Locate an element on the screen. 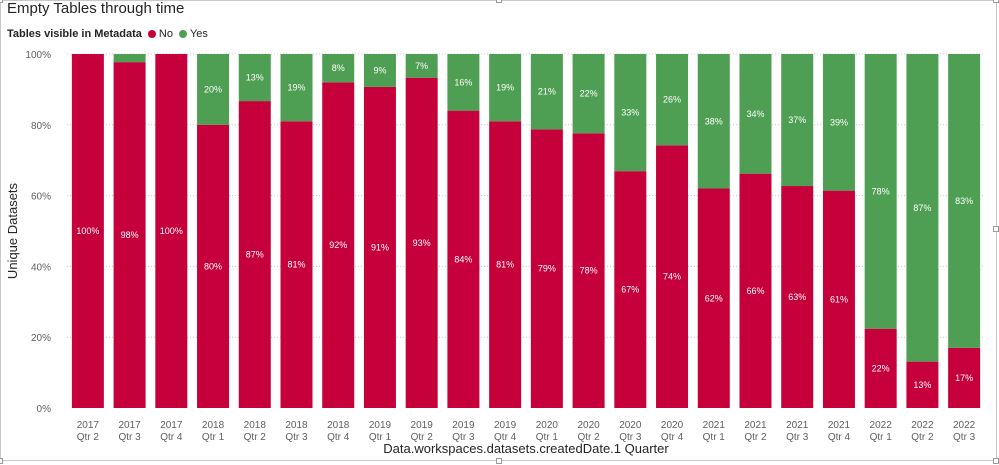 Image resolution: width=999 pixels, height=465 pixels. legend-no-label: No is located at coordinates (165, 34).